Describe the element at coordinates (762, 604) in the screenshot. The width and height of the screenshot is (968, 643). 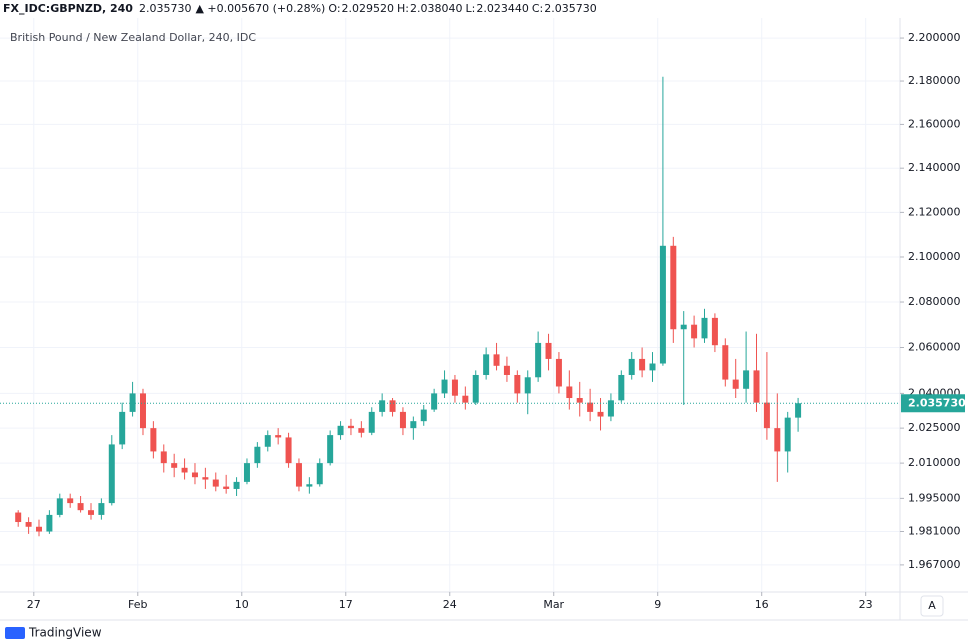
I see `x-tick-label: 16` at that location.